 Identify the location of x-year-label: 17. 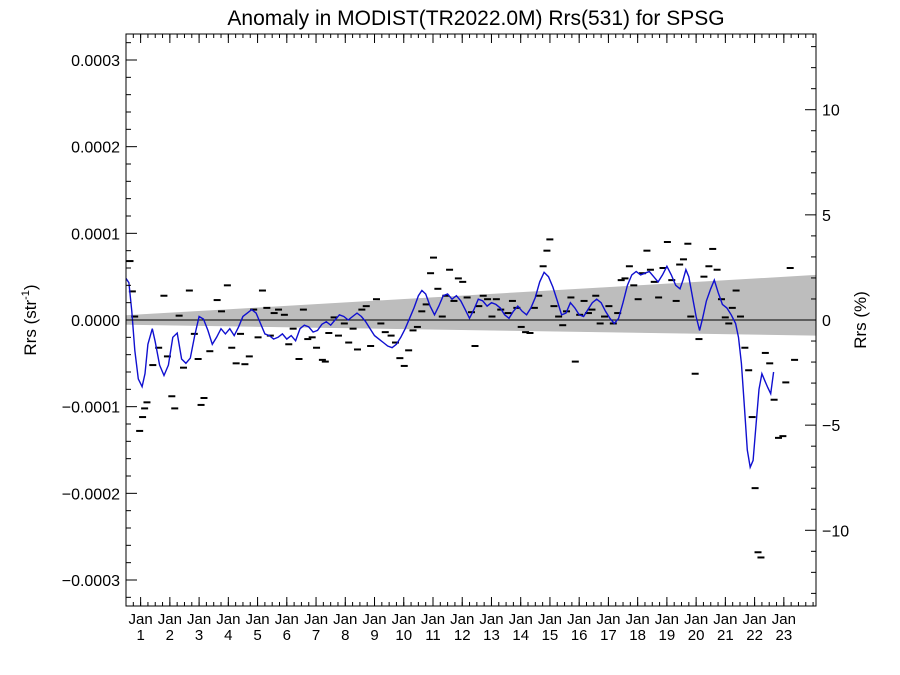
(608, 635).